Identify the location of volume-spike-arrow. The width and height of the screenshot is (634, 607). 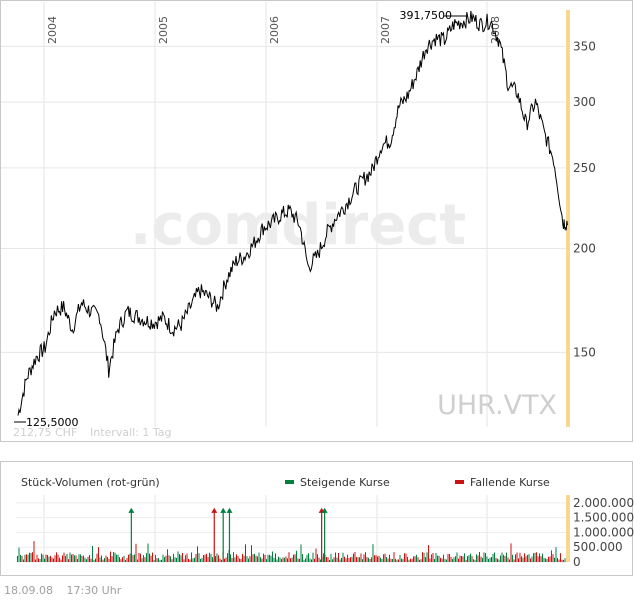
(223, 510).